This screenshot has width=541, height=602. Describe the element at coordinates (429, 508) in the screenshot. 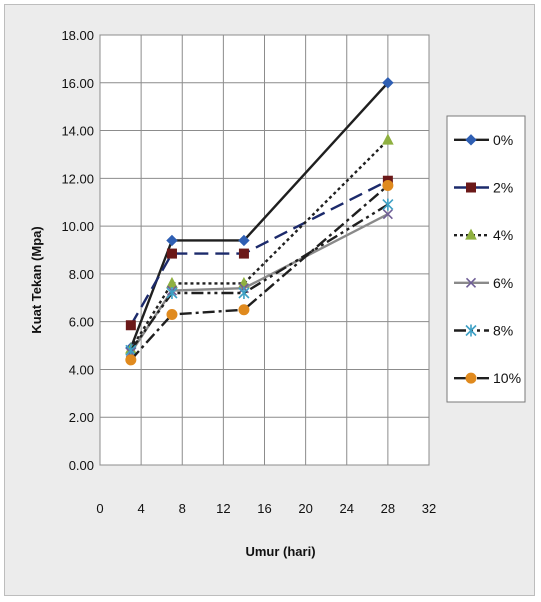

I see `x-tick-label: 32` at that location.